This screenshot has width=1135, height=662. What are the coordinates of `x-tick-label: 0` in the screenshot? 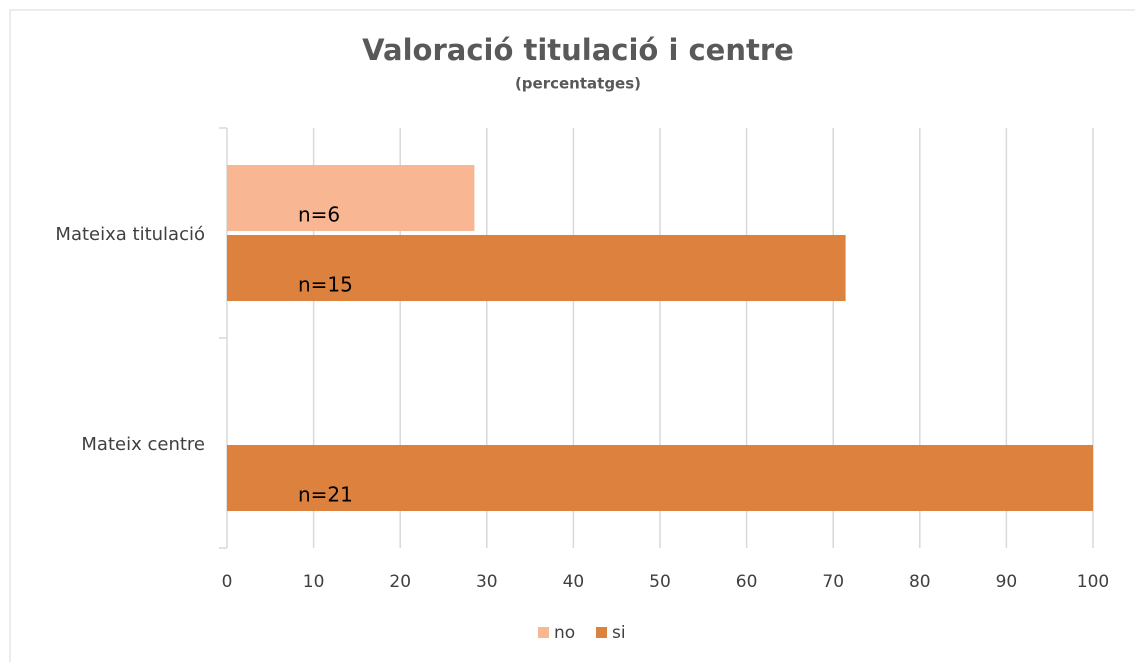 It's located at (227, 582).